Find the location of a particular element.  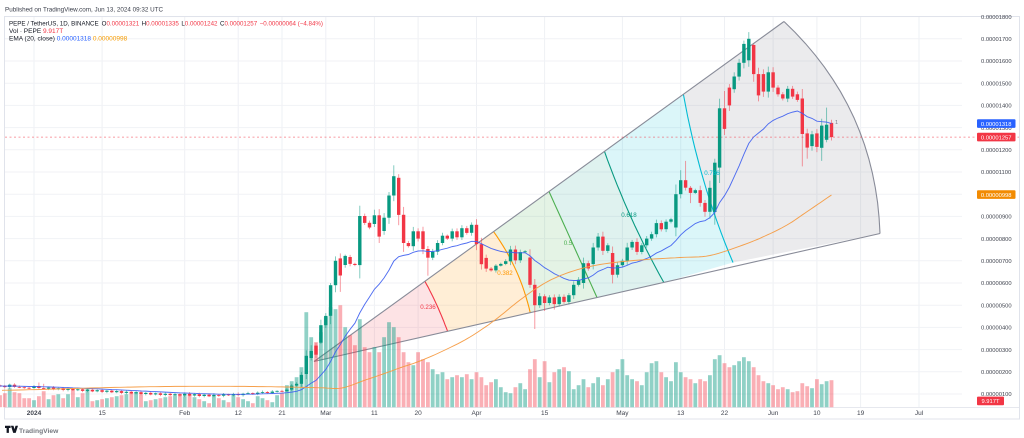

svg-text: Mar is located at coordinates (326, 413).